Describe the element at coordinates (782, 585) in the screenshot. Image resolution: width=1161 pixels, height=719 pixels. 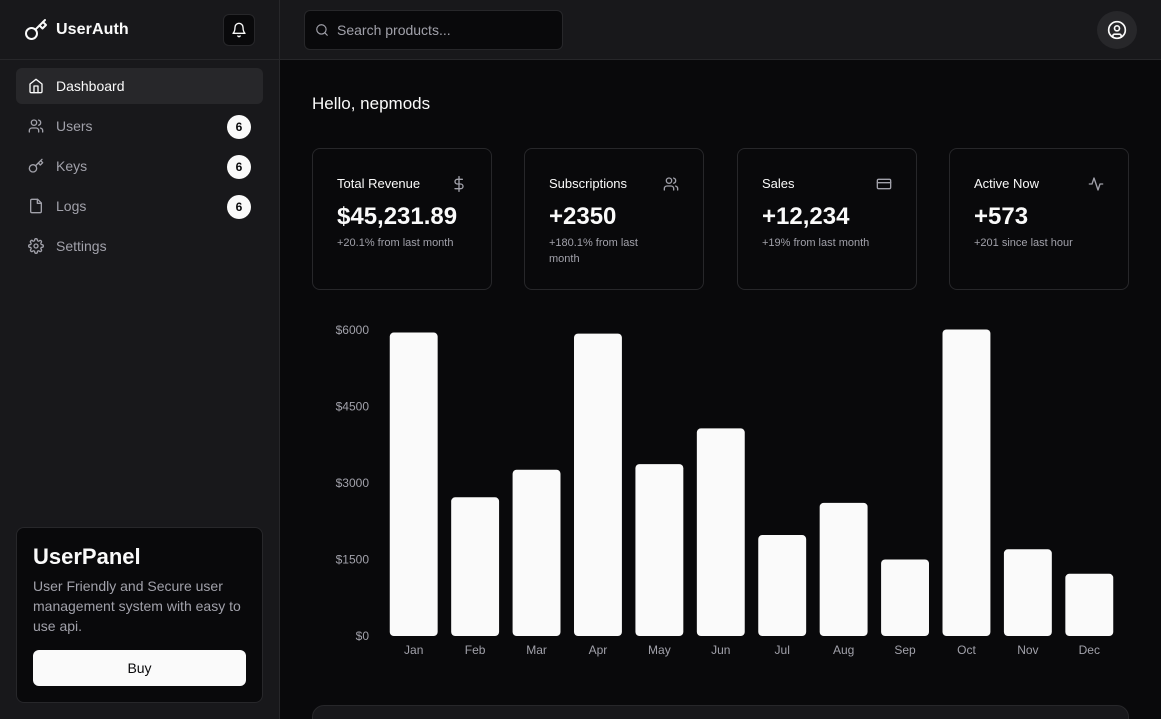
I see `bar-jul` at that location.